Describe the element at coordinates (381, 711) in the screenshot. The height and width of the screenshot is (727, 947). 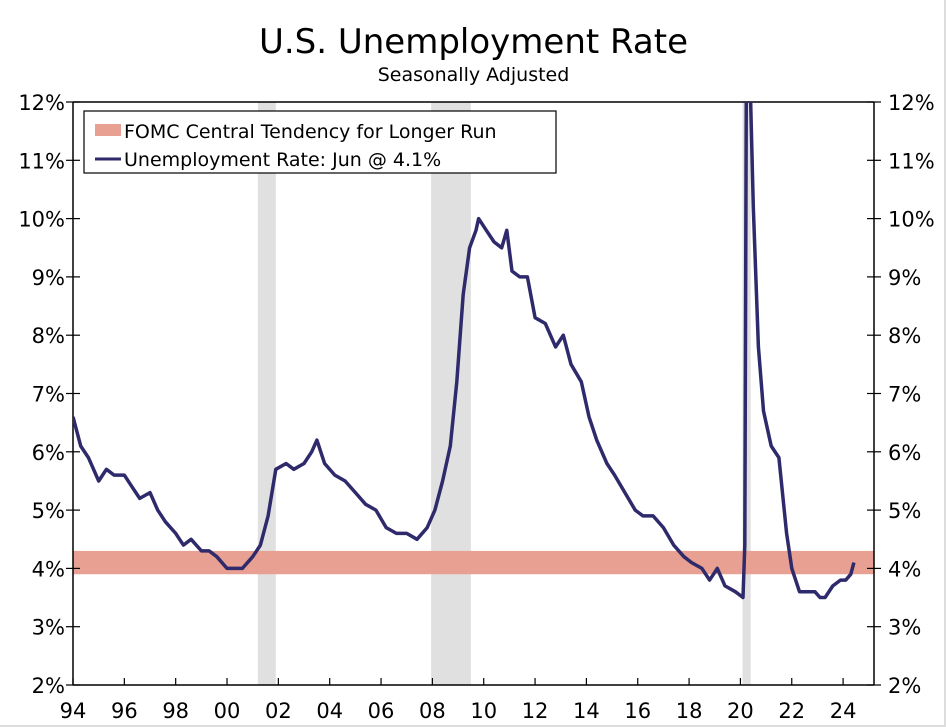
I see `x-tick-label: 06` at that location.